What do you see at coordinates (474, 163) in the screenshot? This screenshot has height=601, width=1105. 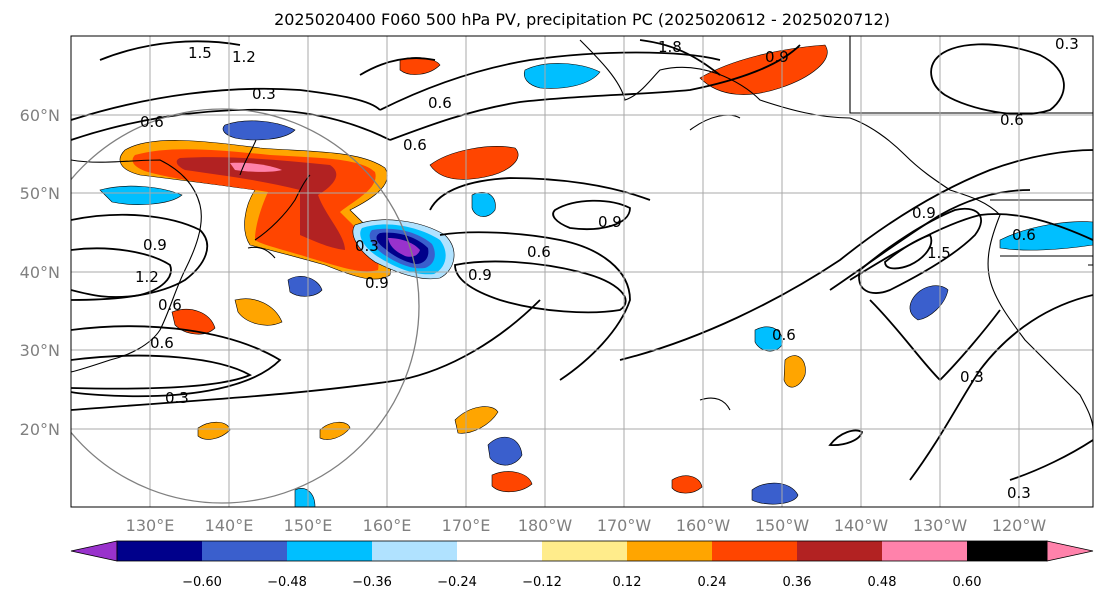 I see `shade-positive-midpac` at bounding box center [474, 163].